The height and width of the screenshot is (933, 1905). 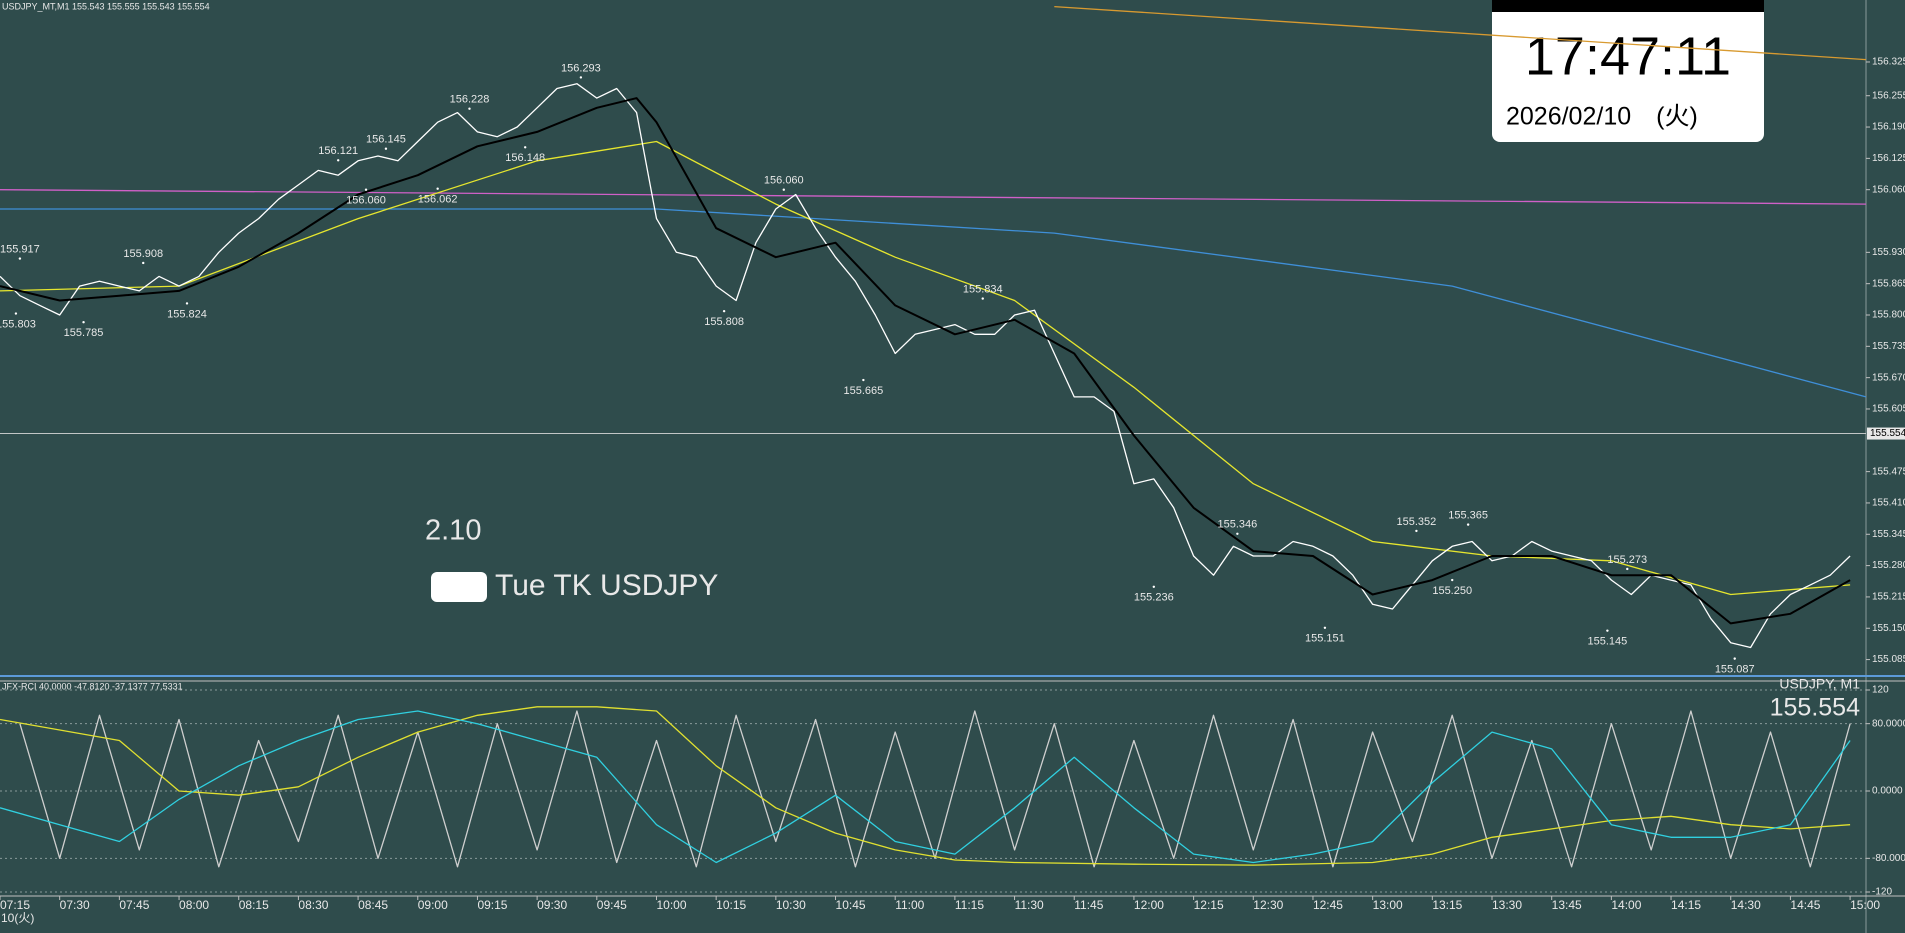 What do you see at coordinates (84, 333) in the screenshot?
I see `annotation-label: 155.785` at bounding box center [84, 333].